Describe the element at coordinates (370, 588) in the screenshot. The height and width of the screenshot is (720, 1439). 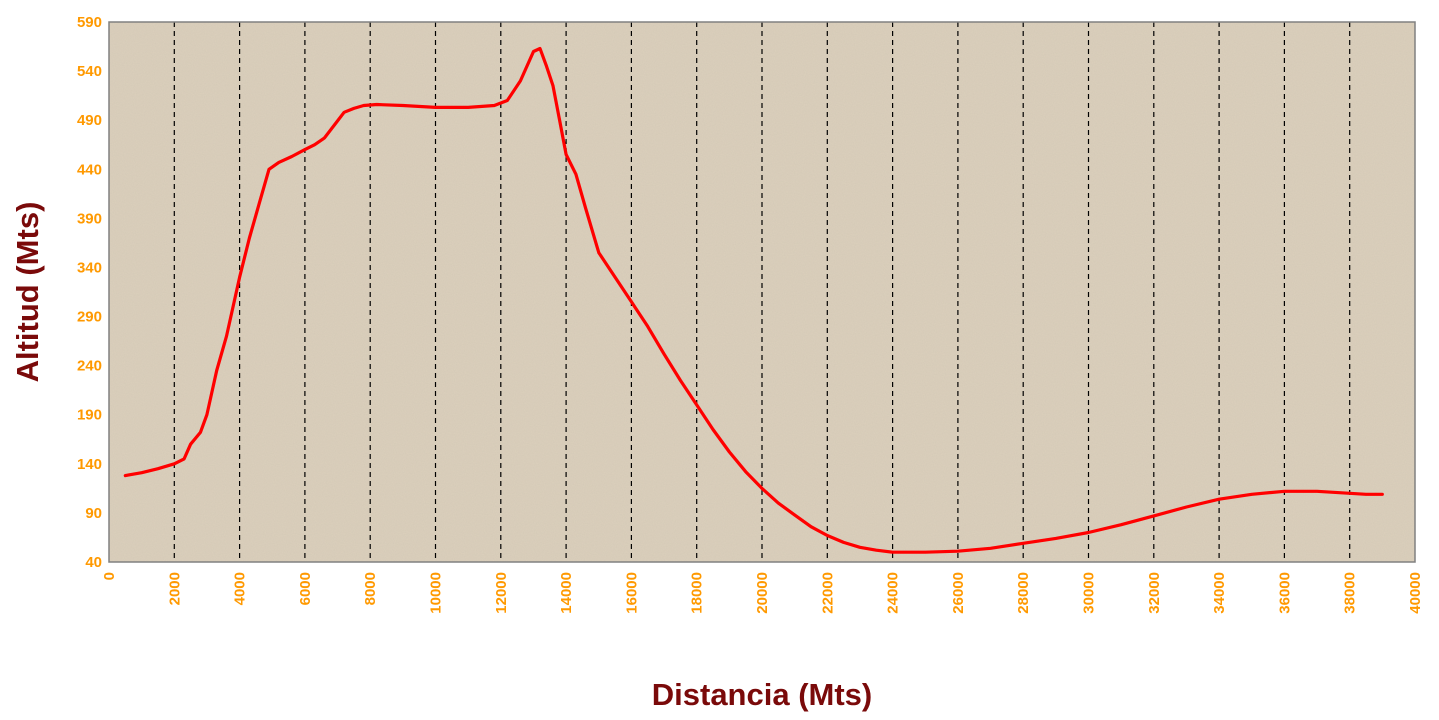
I see `x-tick-label-8000: 8000` at that location.